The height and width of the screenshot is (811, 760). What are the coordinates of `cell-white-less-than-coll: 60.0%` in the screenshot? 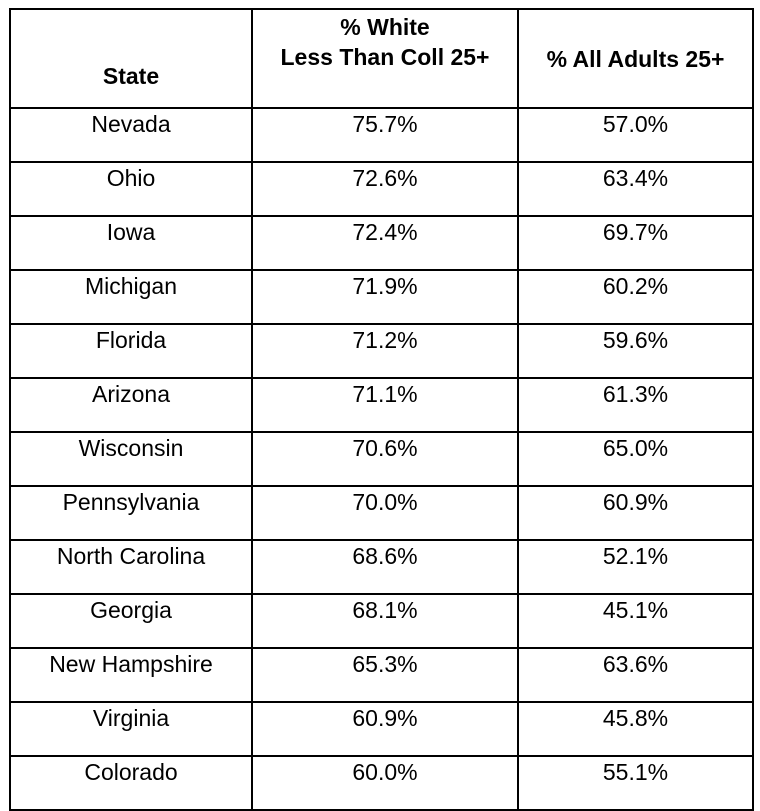 It's located at (385, 783).